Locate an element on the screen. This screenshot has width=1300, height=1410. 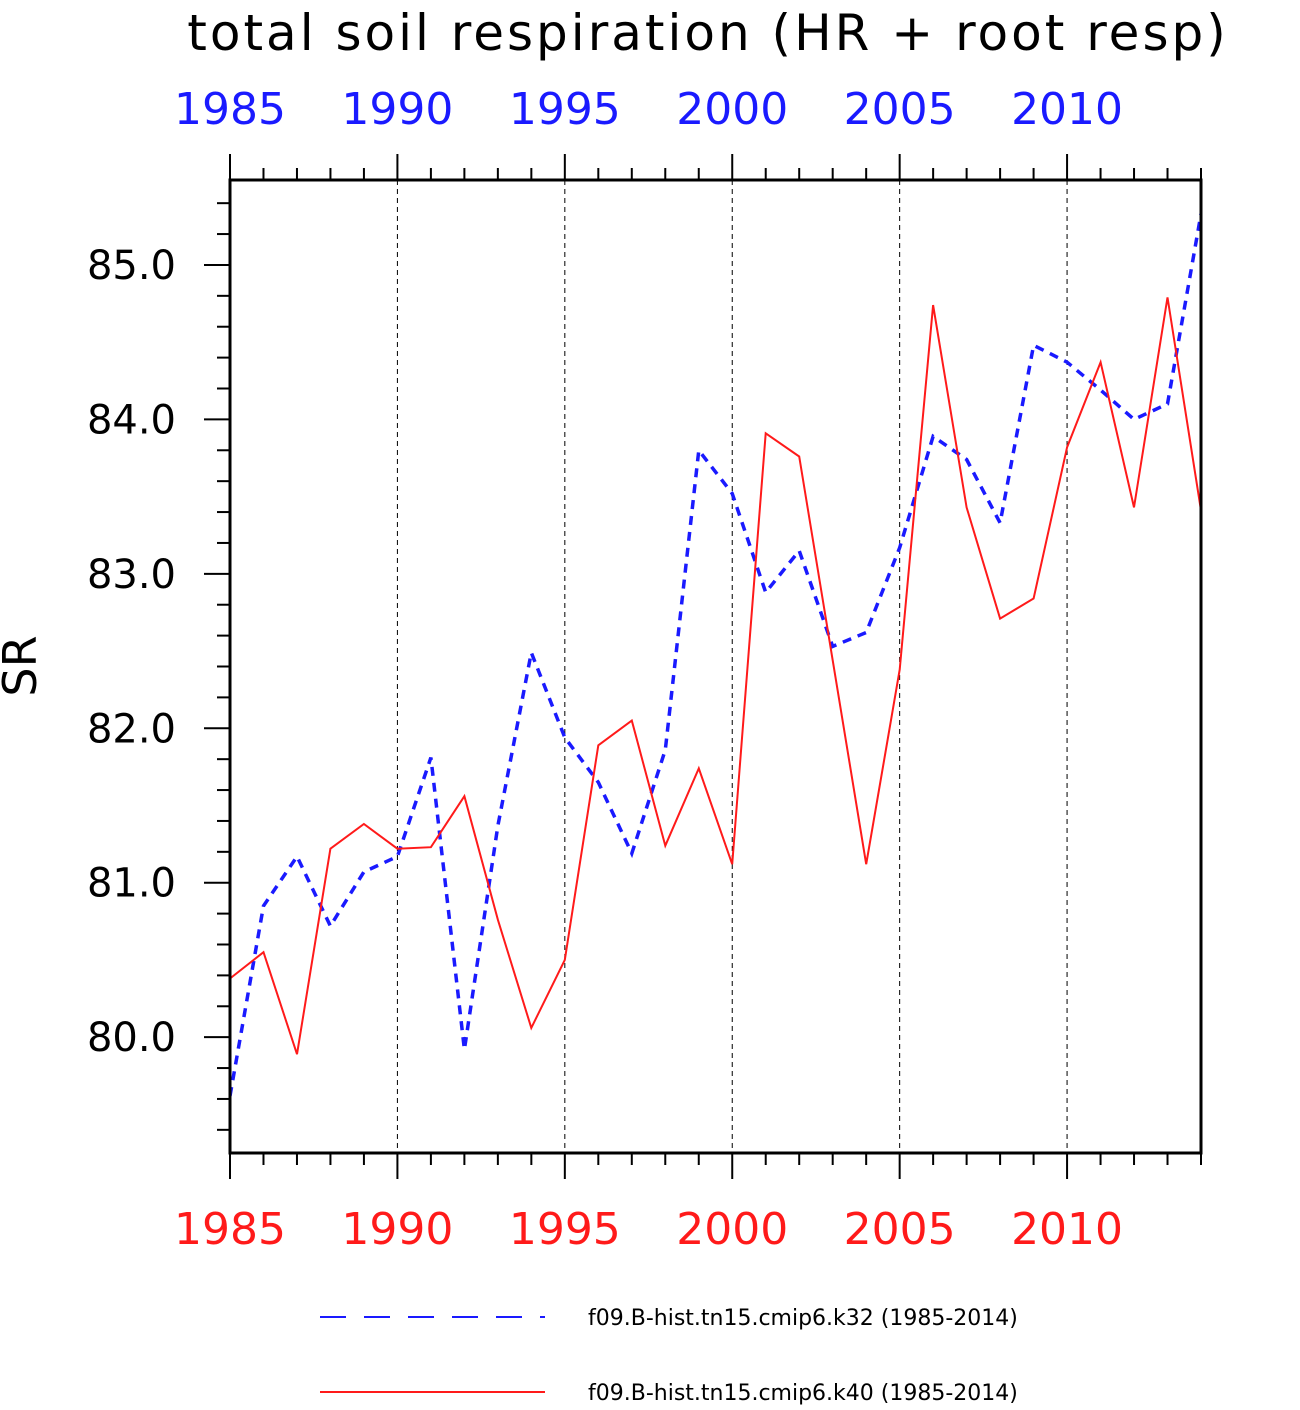
x-tick-label-top: 1985 is located at coordinates (230, 109).